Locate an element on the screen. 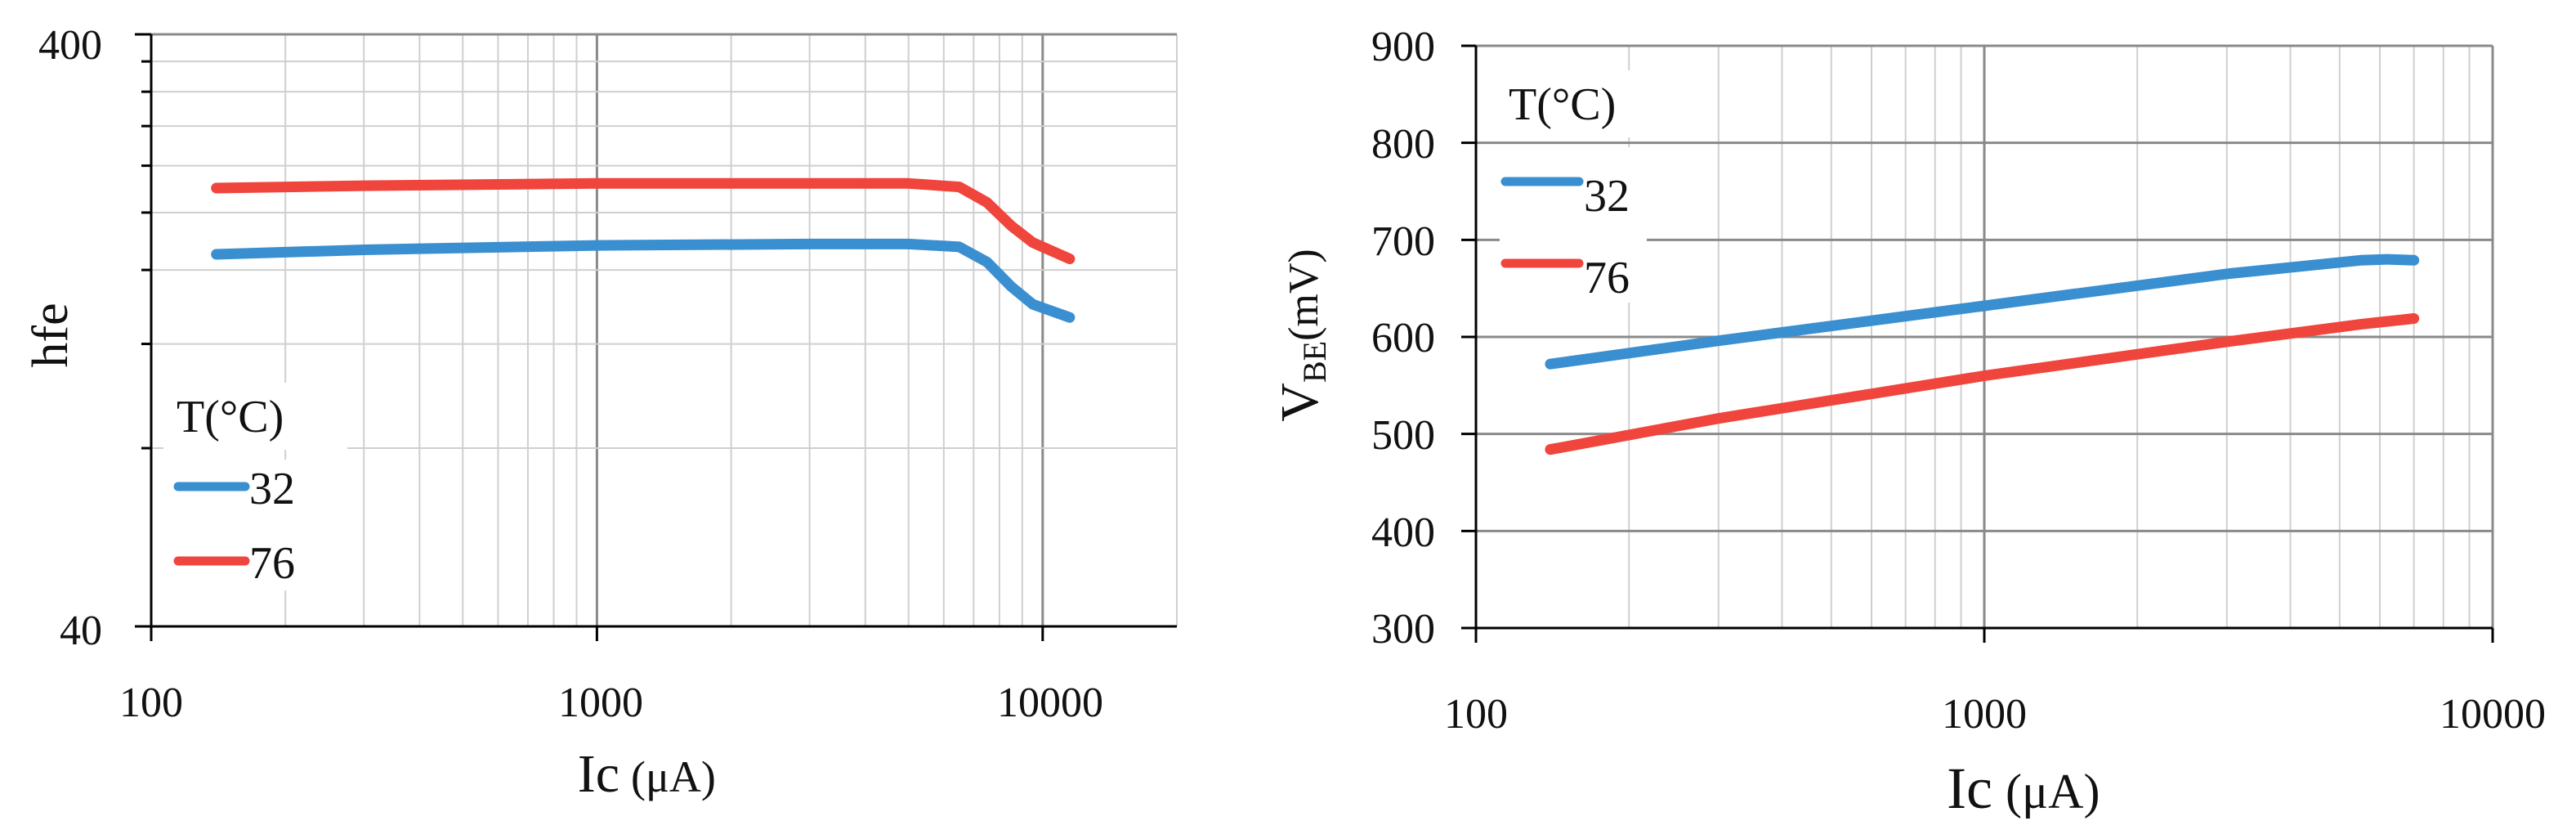  vbe-y-axis-title-sub: BE is located at coordinates (1314, 362).